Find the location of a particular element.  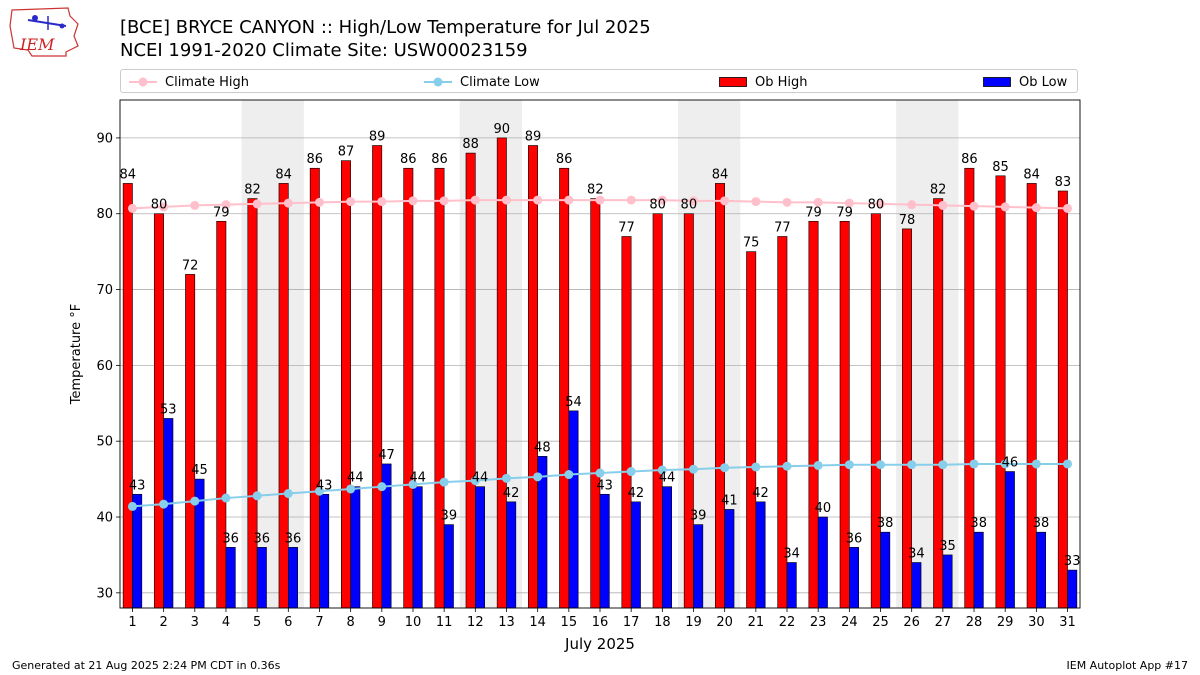

data-label-ob-high: 83 is located at coordinates (1063, 182).